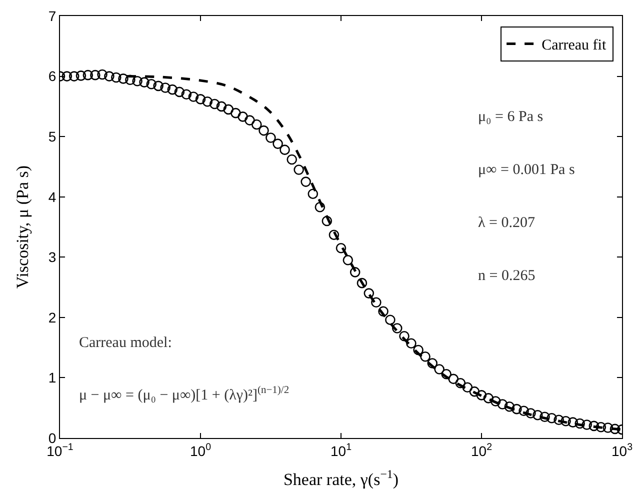 The image size is (644, 494). I want to click on x-tick-label: 10$^{0}$, so click(201, 450).